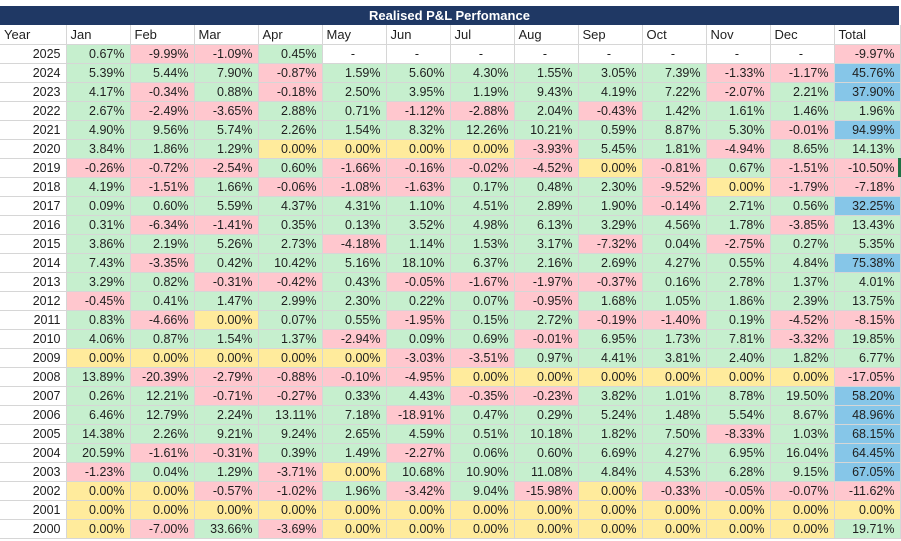 Image resolution: width=901 pixels, height=541 pixels. What do you see at coordinates (162, 434) in the screenshot?
I see `month-cell-feb: 2.26%` at bounding box center [162, 434].